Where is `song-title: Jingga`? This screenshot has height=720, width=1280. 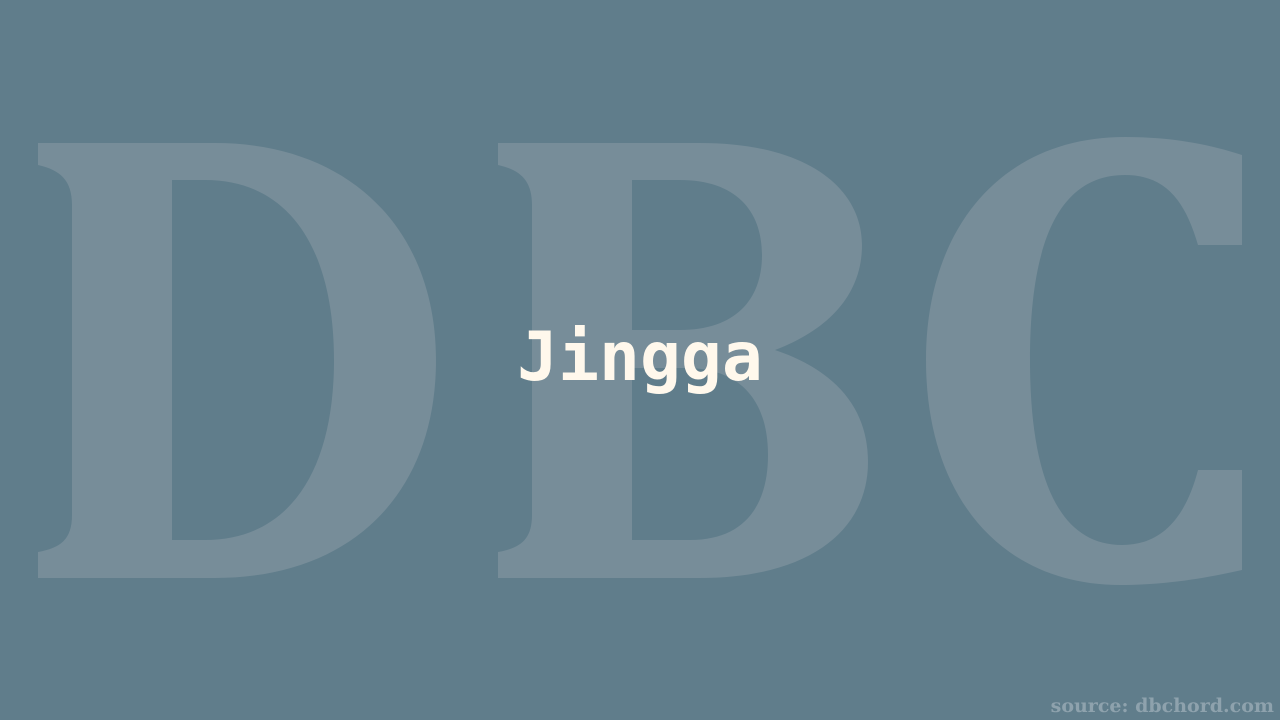 song-title: Jingga is located at coordinates (640, 357).